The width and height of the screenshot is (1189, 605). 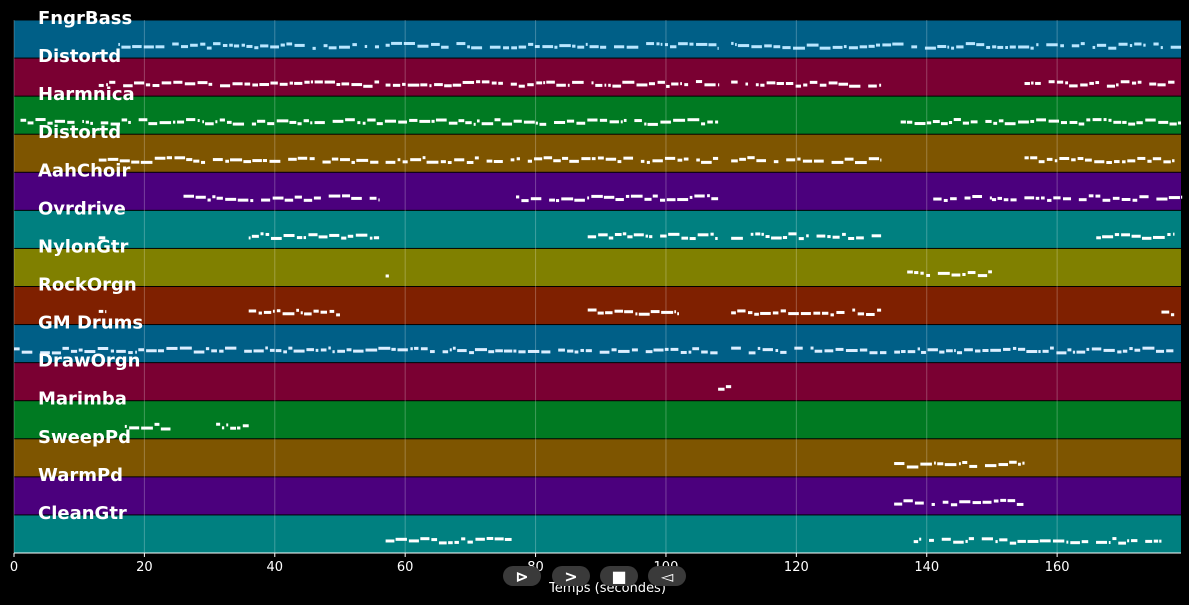 I want to click on track-label: WarmPd, so click(x=80, y=475).